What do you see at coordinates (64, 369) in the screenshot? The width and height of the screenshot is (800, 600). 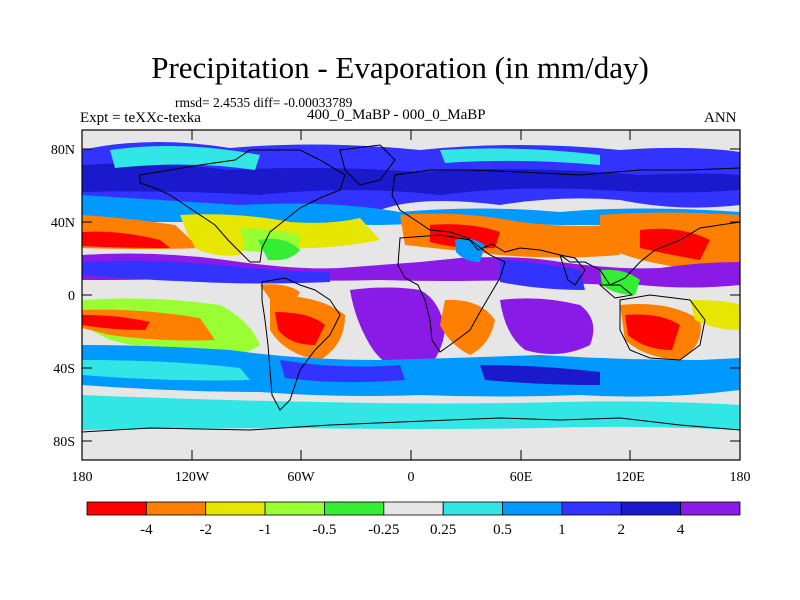 I see `y-label-40s: 40S` at bounding box center [64, 369].